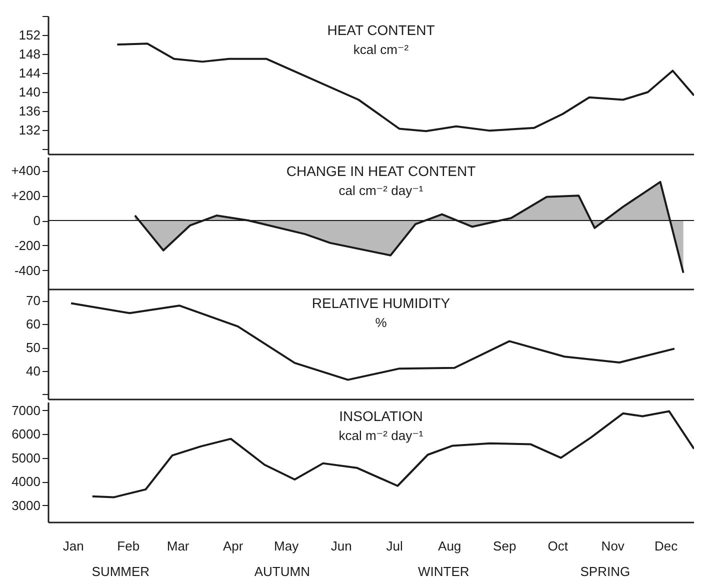 This screenshot has height=579, width=703. What do you see at coordinates (33, 370) in the screenshot?
I see `y-tick-label: 40` at bounding box center [33, 370].